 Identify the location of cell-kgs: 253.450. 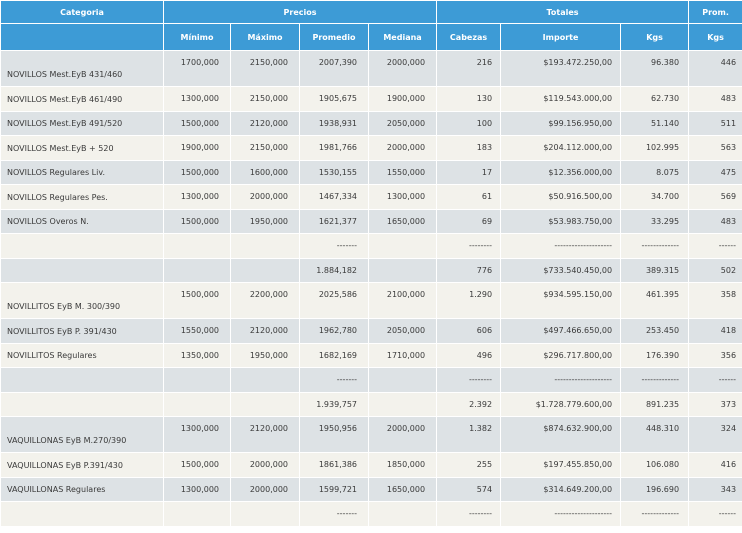
(655, 331).